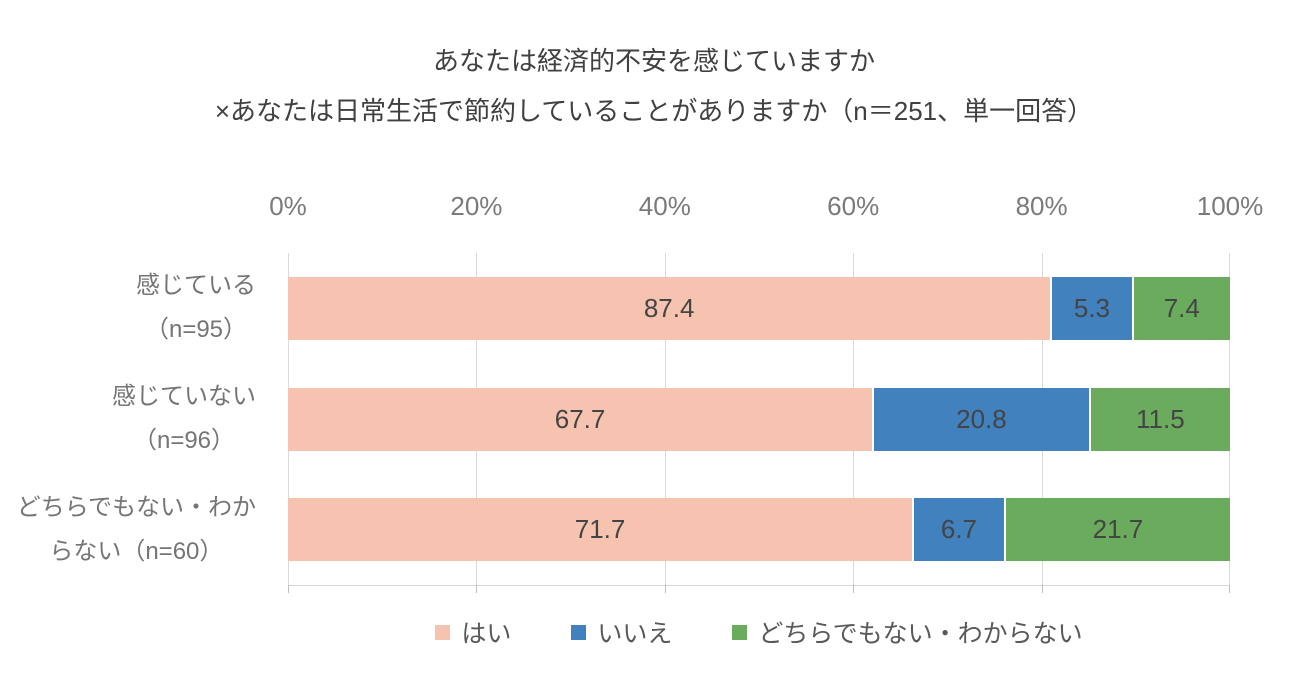  I want to click on x-axis-tick-label: 80%, so click(1041, 206).